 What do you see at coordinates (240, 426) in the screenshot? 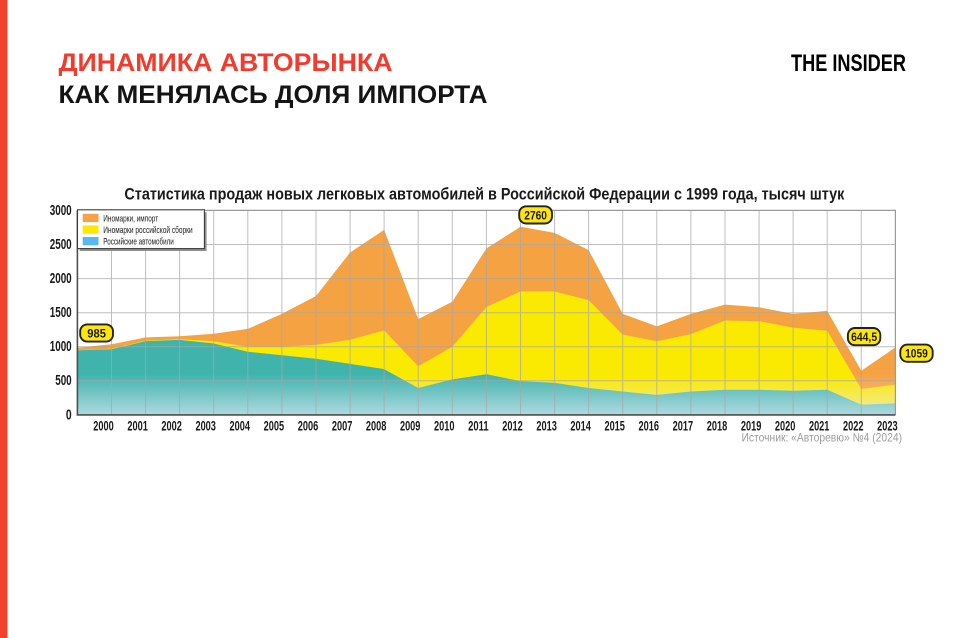
I see `svg-text: 2004` at bounding box center [240, 426].